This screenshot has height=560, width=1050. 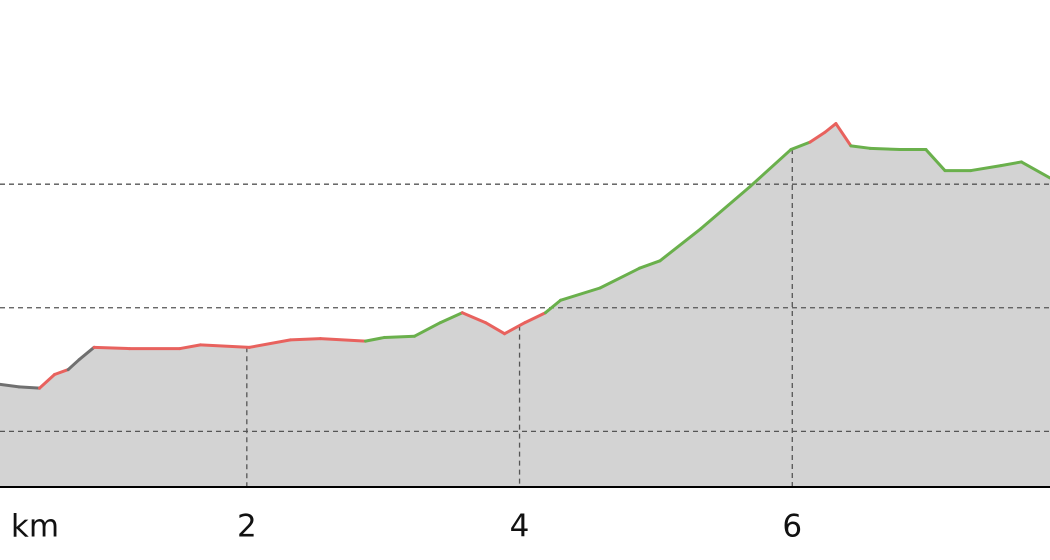 What do you see at coordinates (247, 527) in the screenshot?
I see `x-tick-label: 2` at bounding box center [247, 527].